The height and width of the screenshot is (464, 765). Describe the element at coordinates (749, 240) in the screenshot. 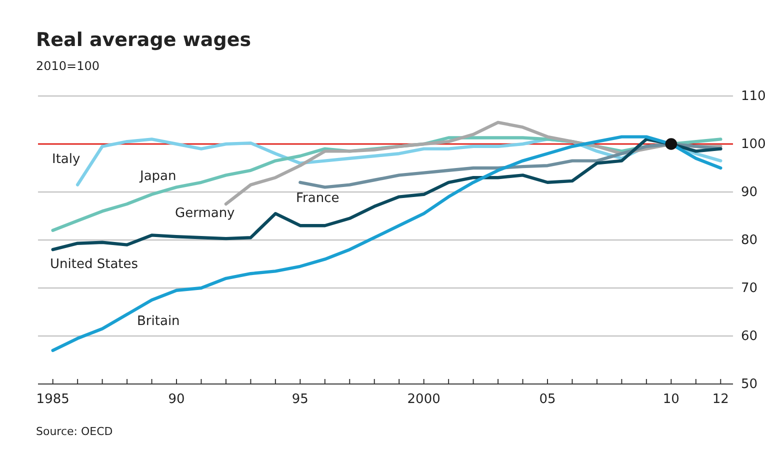

I see `y-tick-label: 80` at that location.